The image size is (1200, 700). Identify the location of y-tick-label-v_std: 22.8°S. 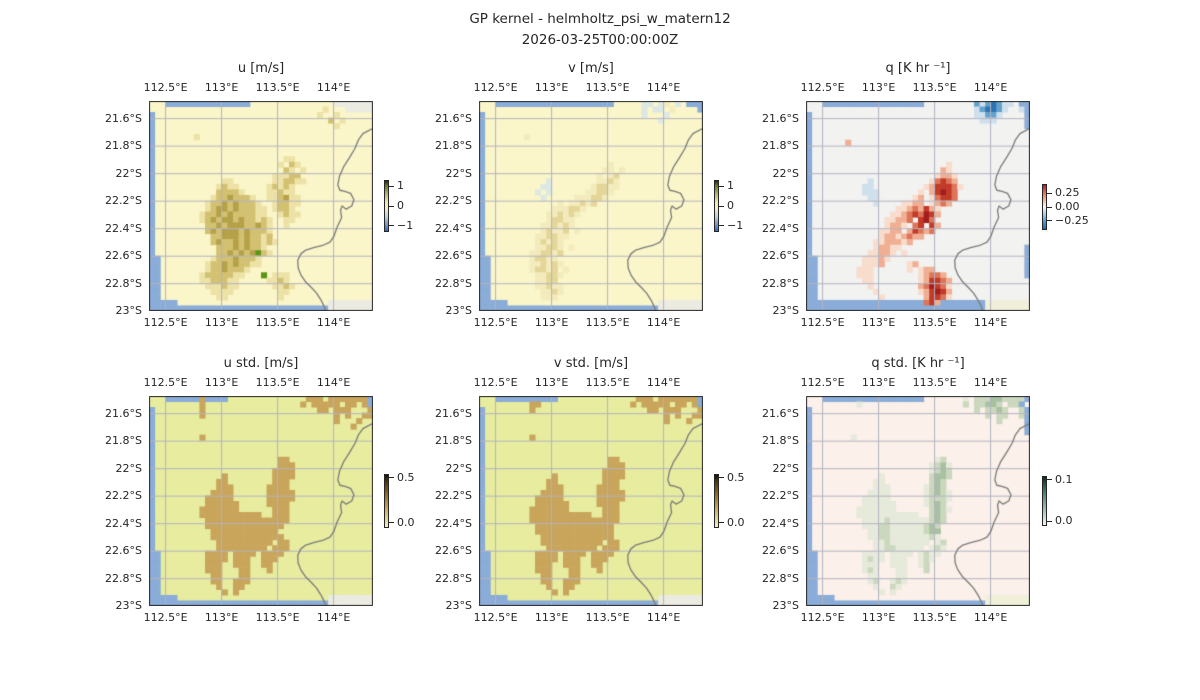
(453, 578).